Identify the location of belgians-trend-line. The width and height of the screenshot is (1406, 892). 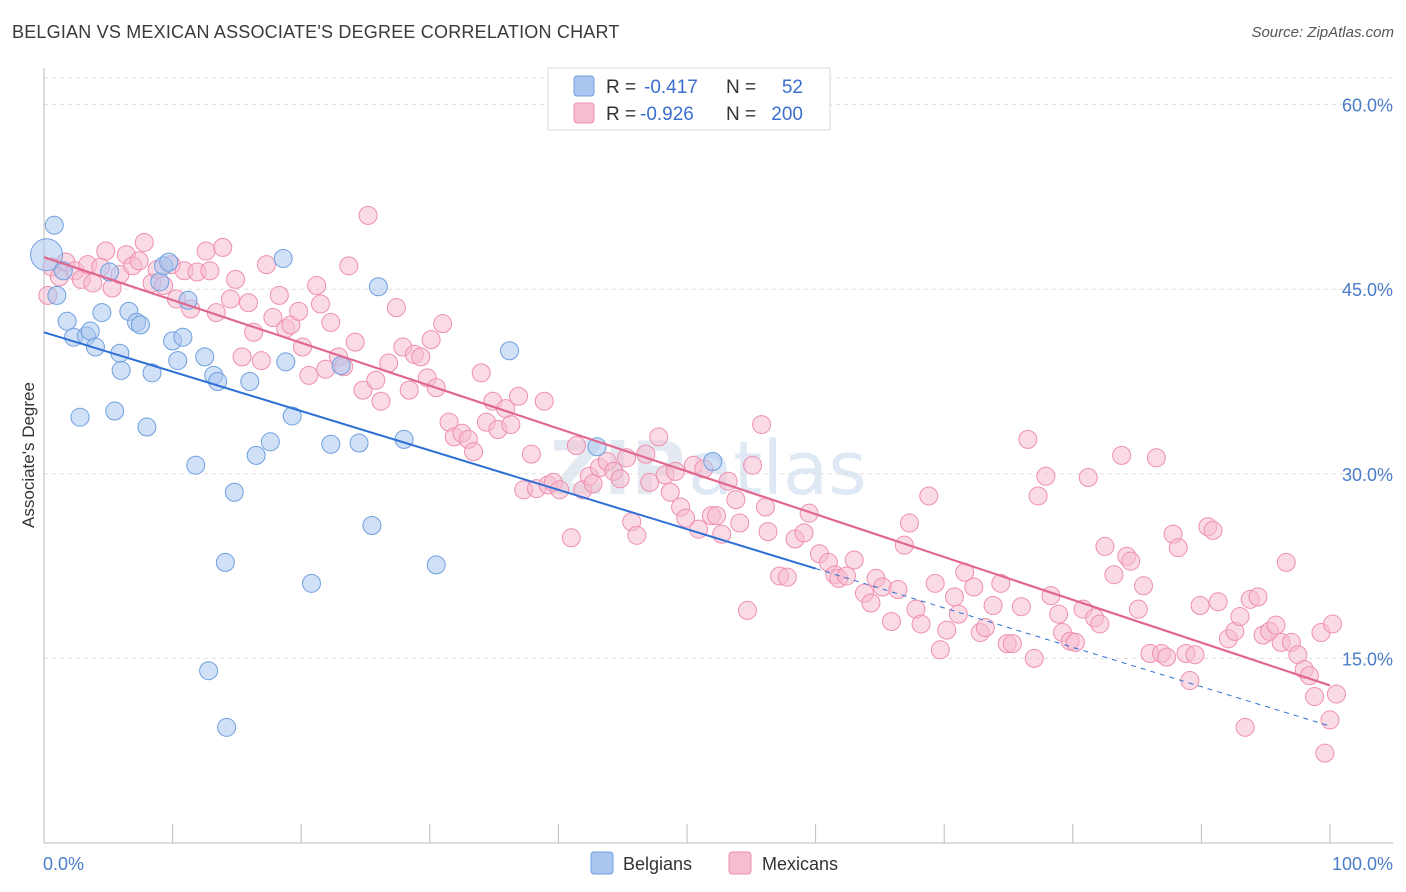
(429, 450).